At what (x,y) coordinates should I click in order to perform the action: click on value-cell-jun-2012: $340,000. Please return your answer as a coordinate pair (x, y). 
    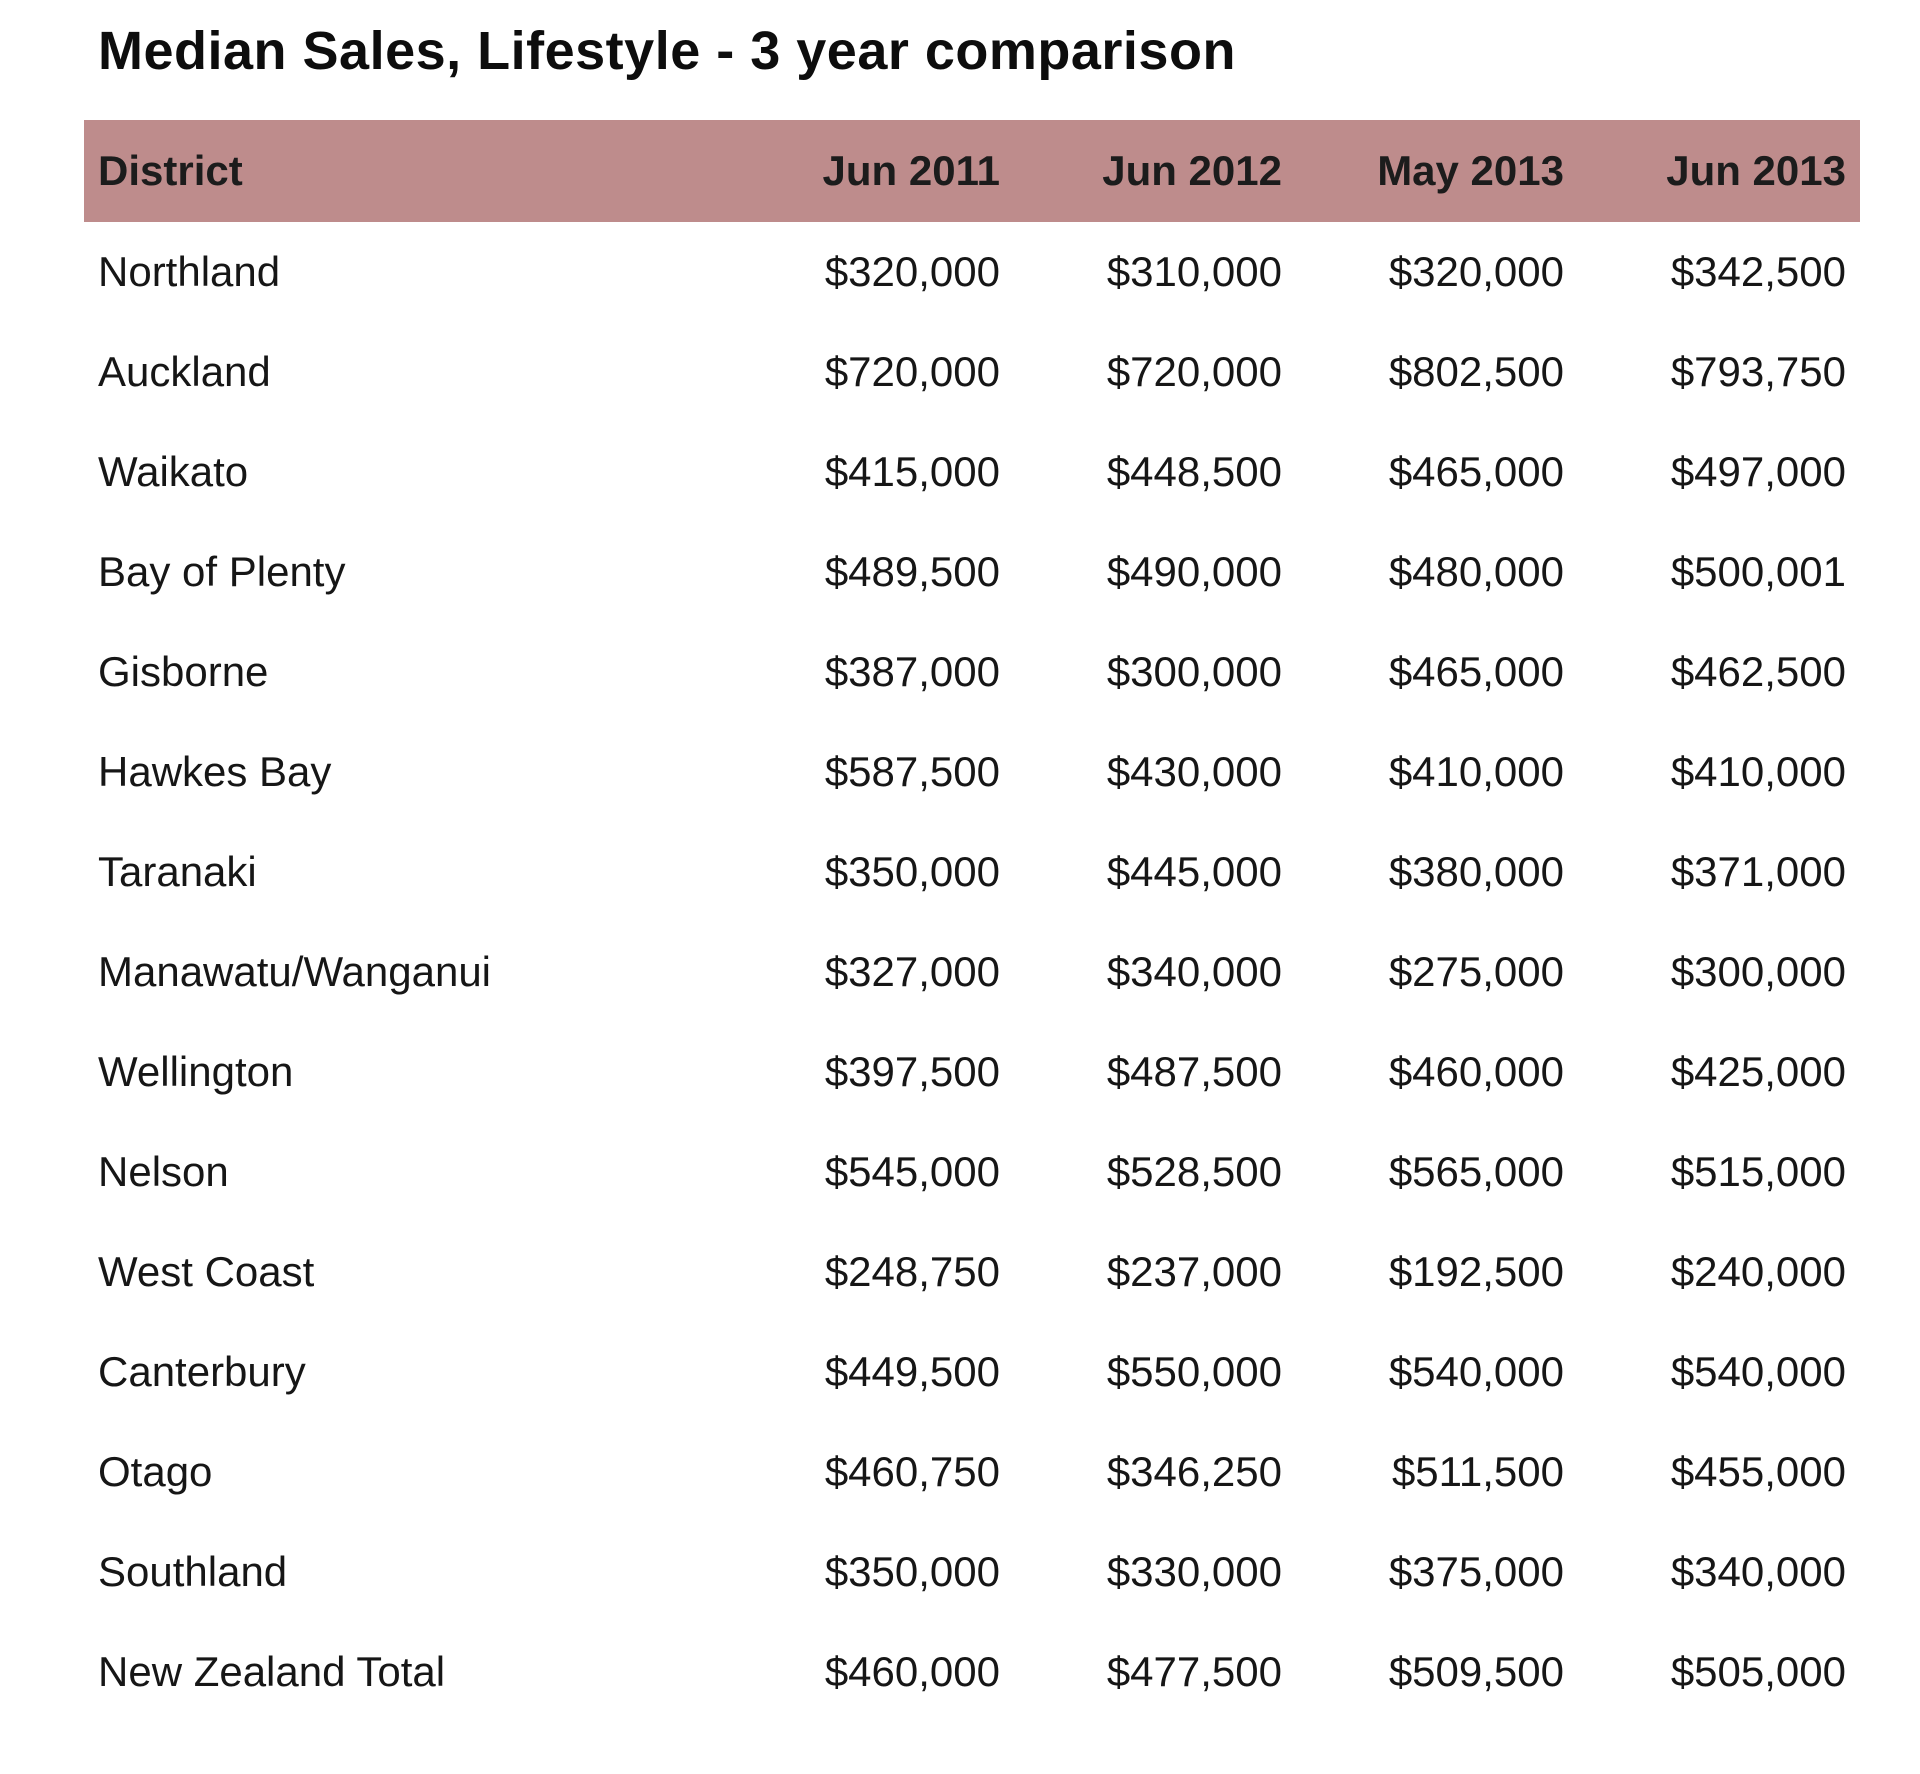
    Looking at the image, I should click on (1194, 971).